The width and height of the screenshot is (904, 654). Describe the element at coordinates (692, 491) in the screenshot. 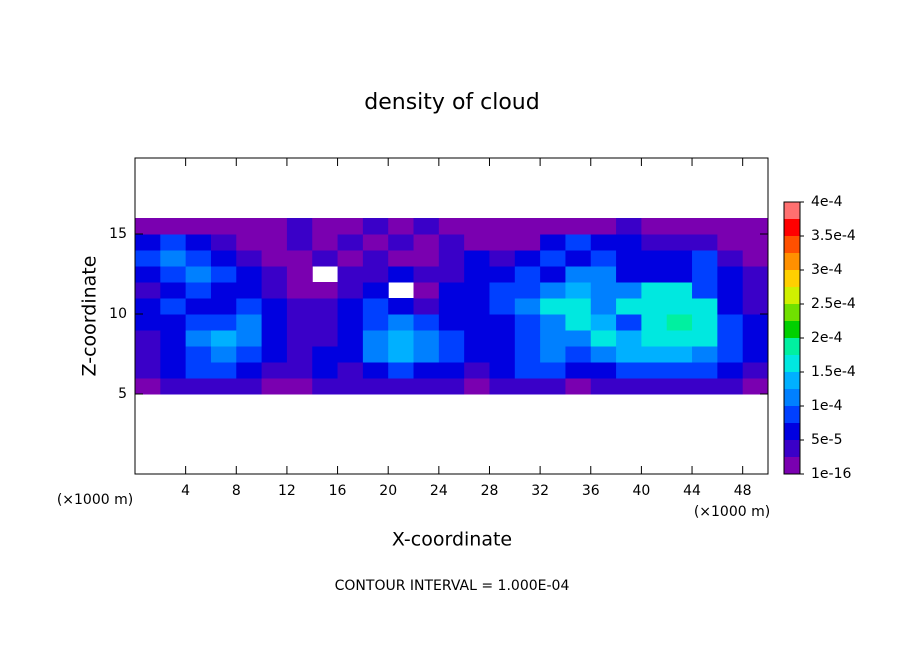

I see `x-tick-label: 44` at that location.